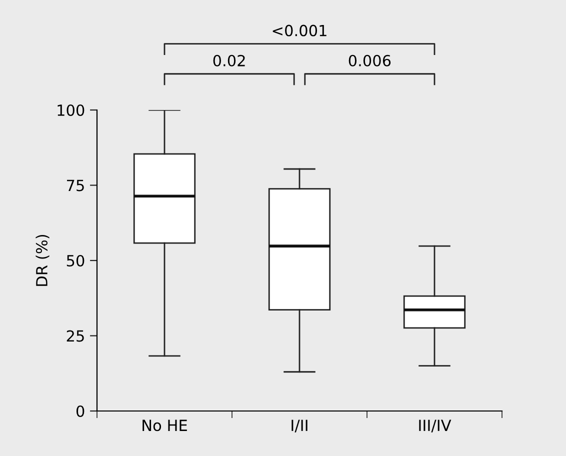 The image size is (566, 456). I want to click on y-tick-label: 25, so click(75, 336).